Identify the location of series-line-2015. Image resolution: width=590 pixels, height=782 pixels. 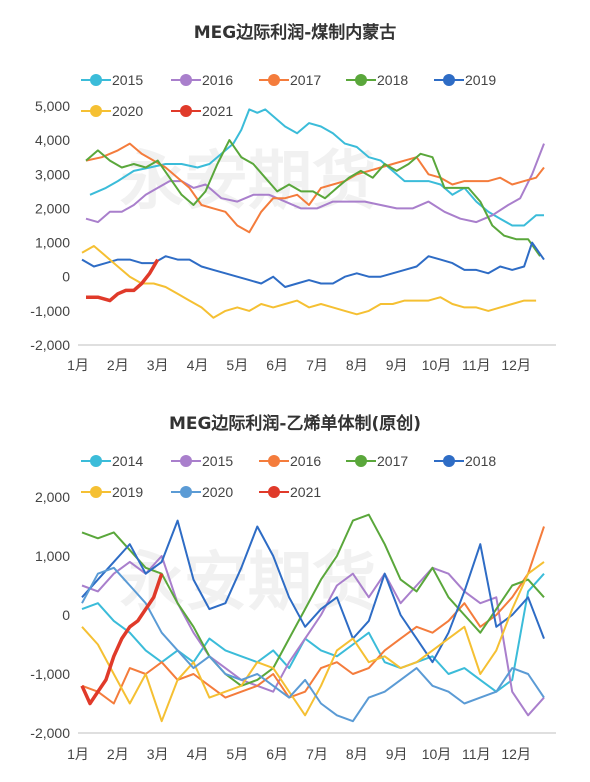
(316, 167).